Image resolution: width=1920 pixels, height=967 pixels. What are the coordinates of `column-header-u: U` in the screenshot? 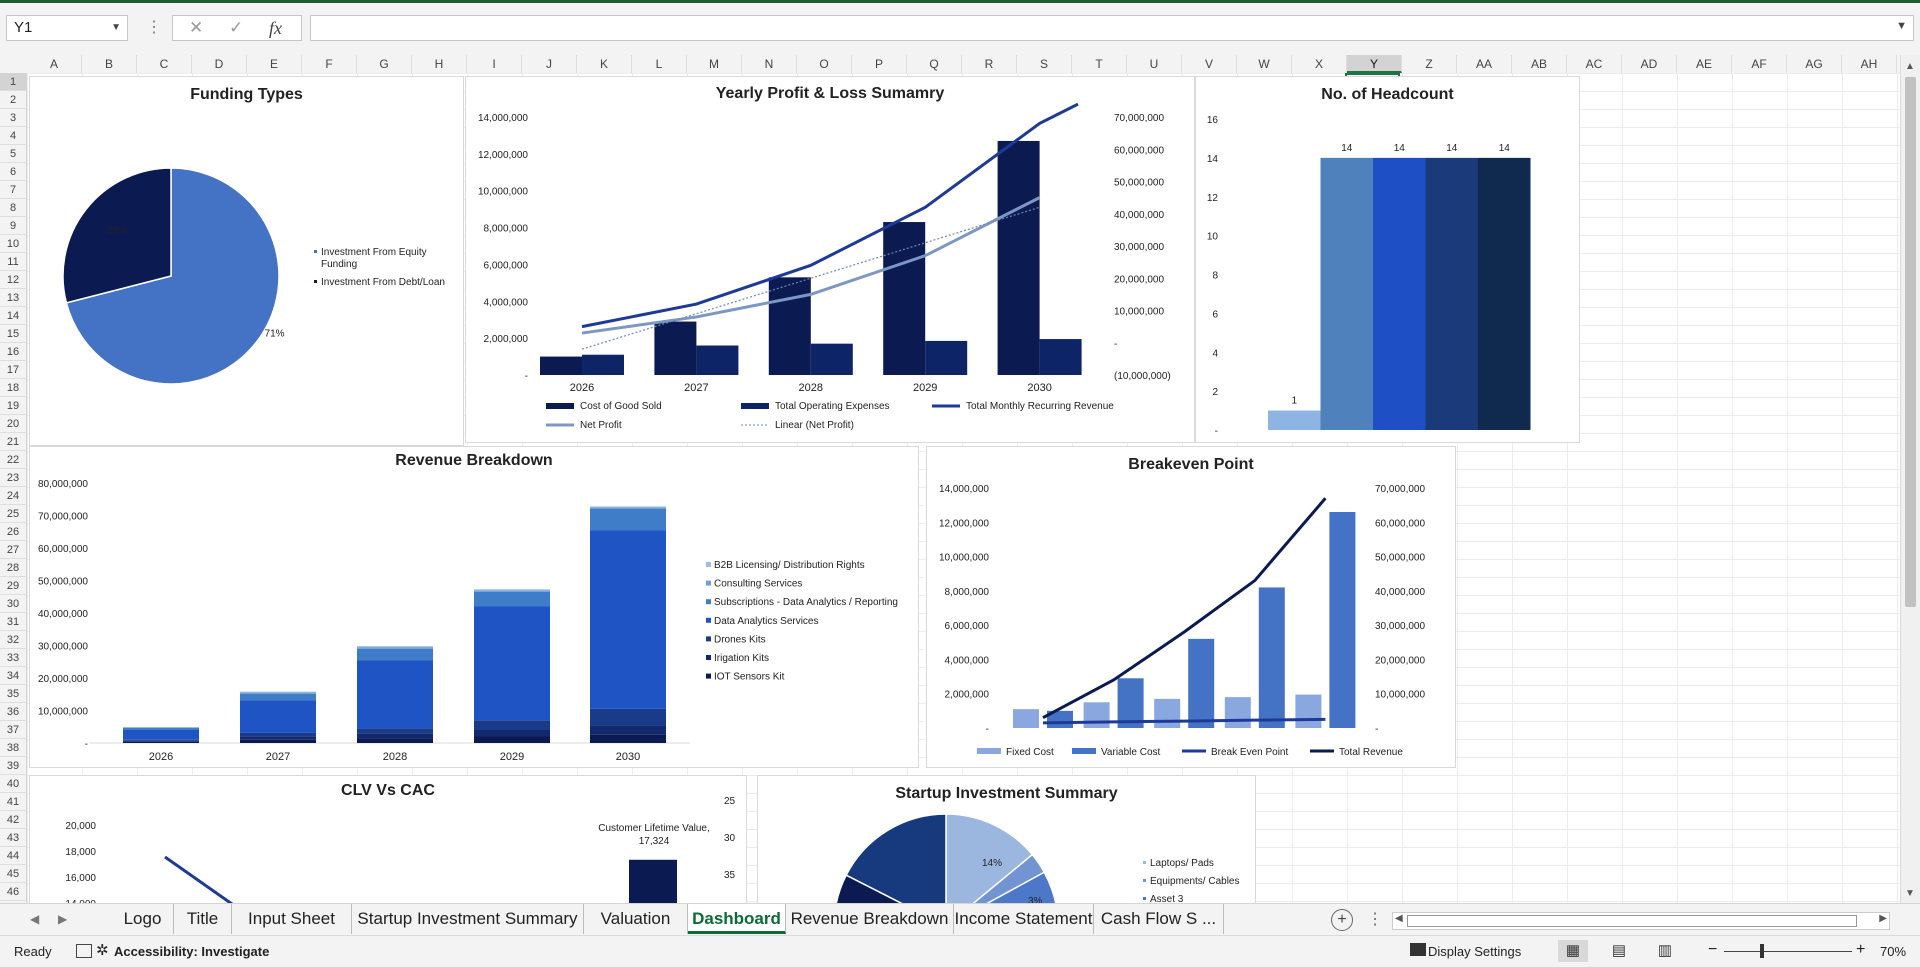 It's located at (1154, 64).